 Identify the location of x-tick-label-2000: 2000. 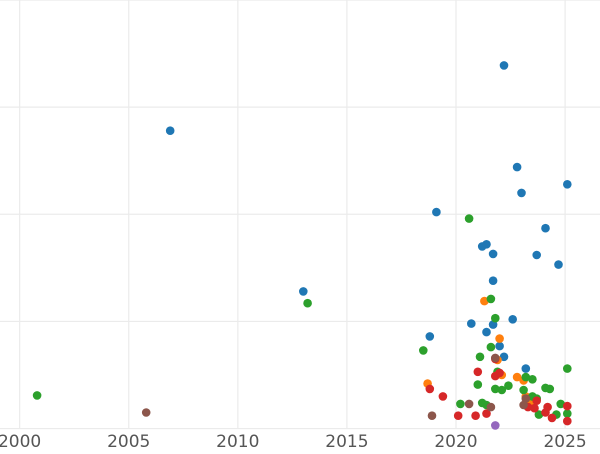
(20, 441).